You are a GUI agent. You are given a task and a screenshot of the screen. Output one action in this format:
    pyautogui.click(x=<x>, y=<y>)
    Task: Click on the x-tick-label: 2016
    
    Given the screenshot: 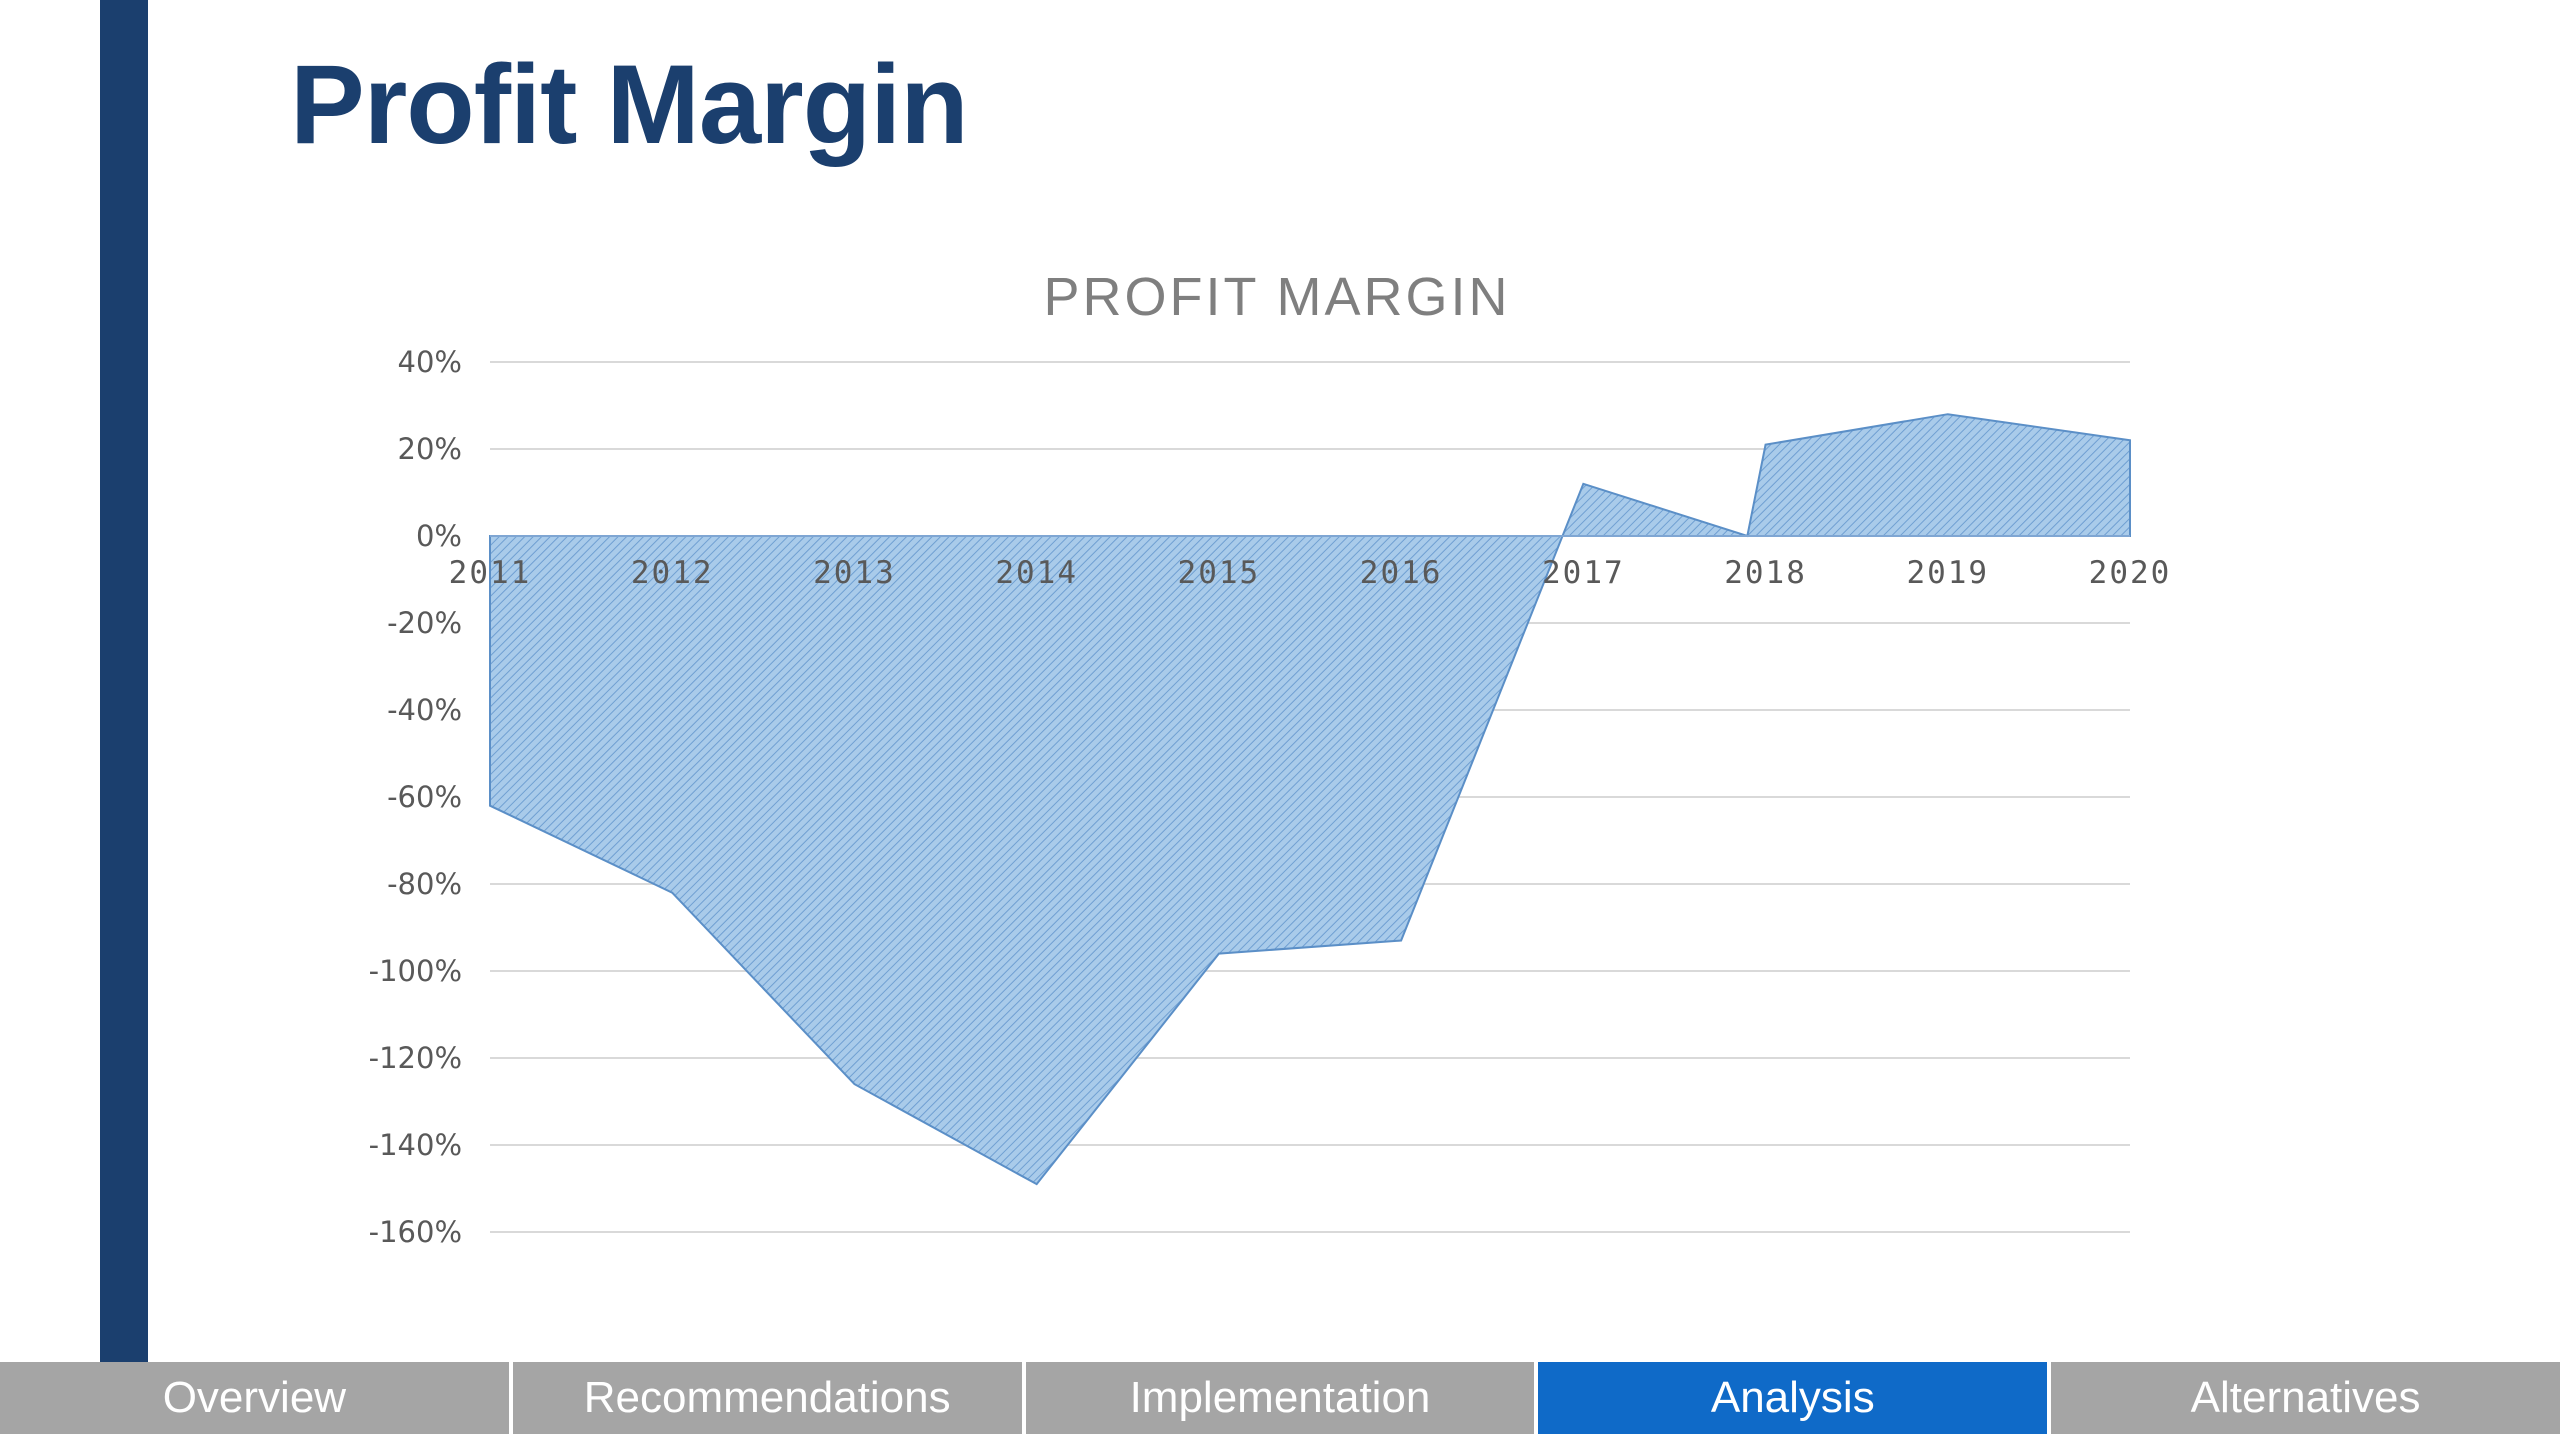 What is the action you would take?
    pyautogui.click(x=1401, y=573)
    